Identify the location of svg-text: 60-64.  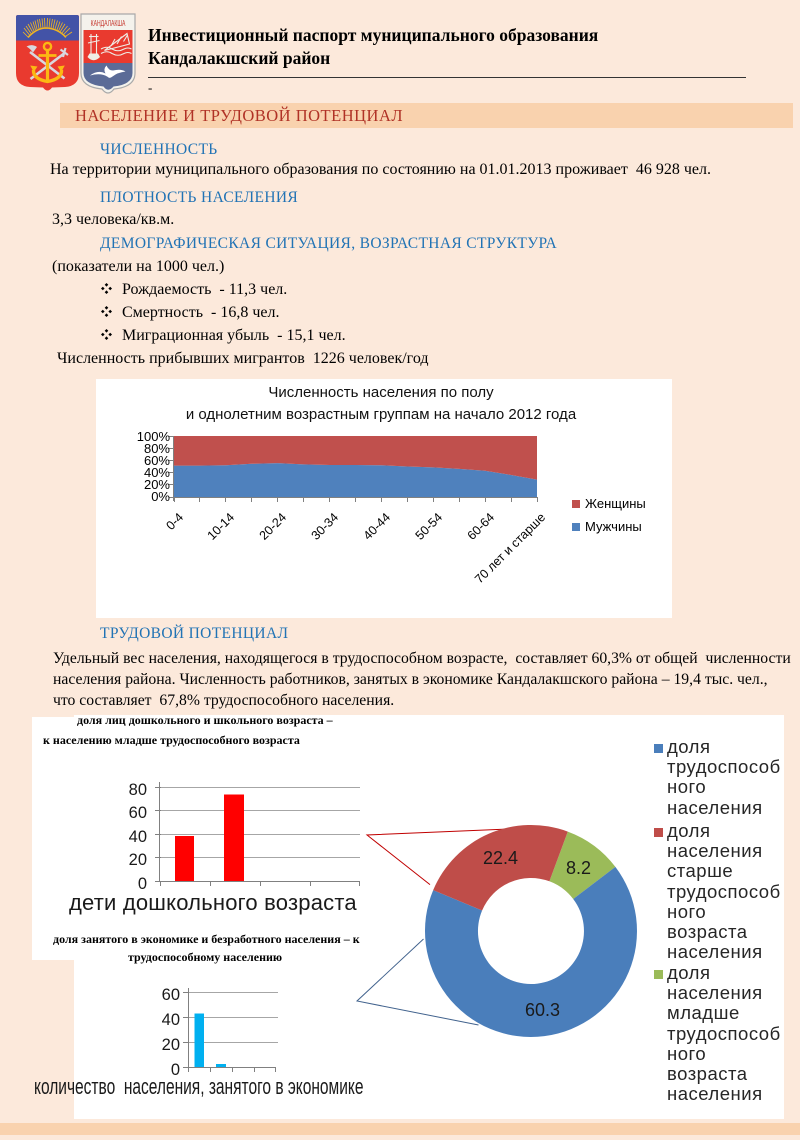
(481, 526).